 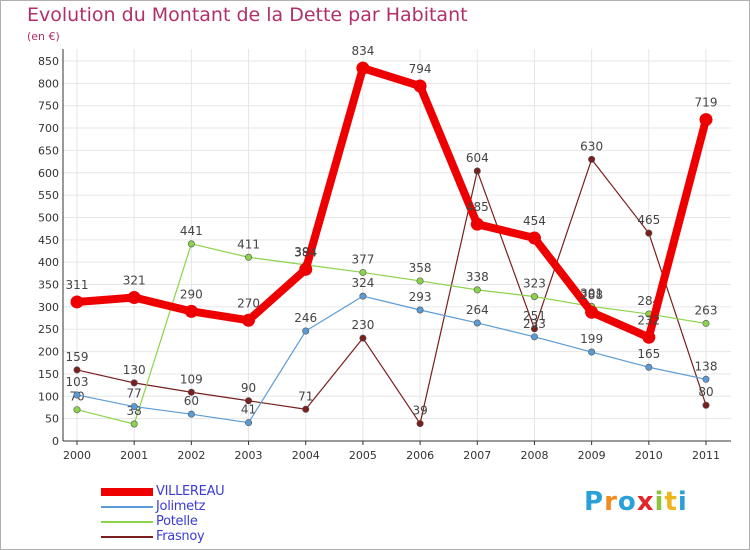 What do you see at coordinates (134, 370) in the screenshot?
I see `data-label: 130` at bounding box center [134, 370].